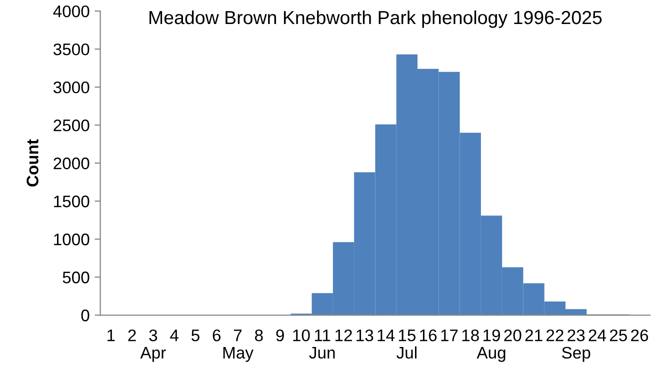 The height and width of the screenshot is (382, 660). I want to click on x-tick-label: 9, so click(280, 335).